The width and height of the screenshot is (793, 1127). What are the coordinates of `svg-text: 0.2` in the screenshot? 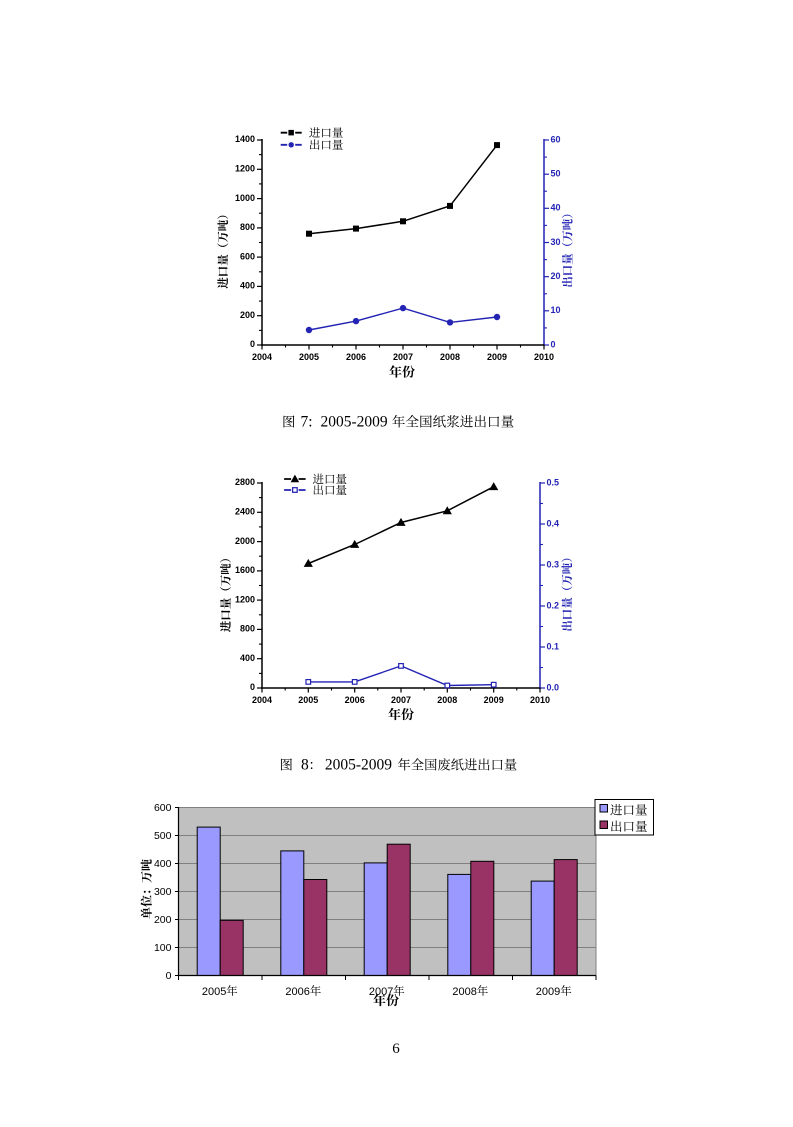 It's located at (553, 605).